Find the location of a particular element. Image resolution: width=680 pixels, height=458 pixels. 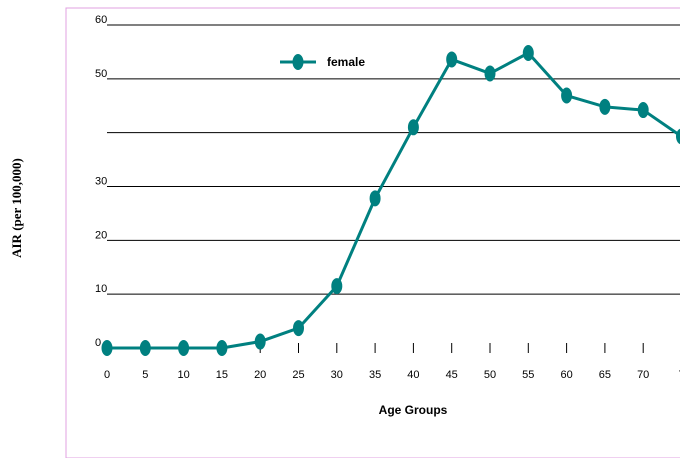

y-tick-labels: 0 10 20 30 50 60 is located at coordinates (101, 181).